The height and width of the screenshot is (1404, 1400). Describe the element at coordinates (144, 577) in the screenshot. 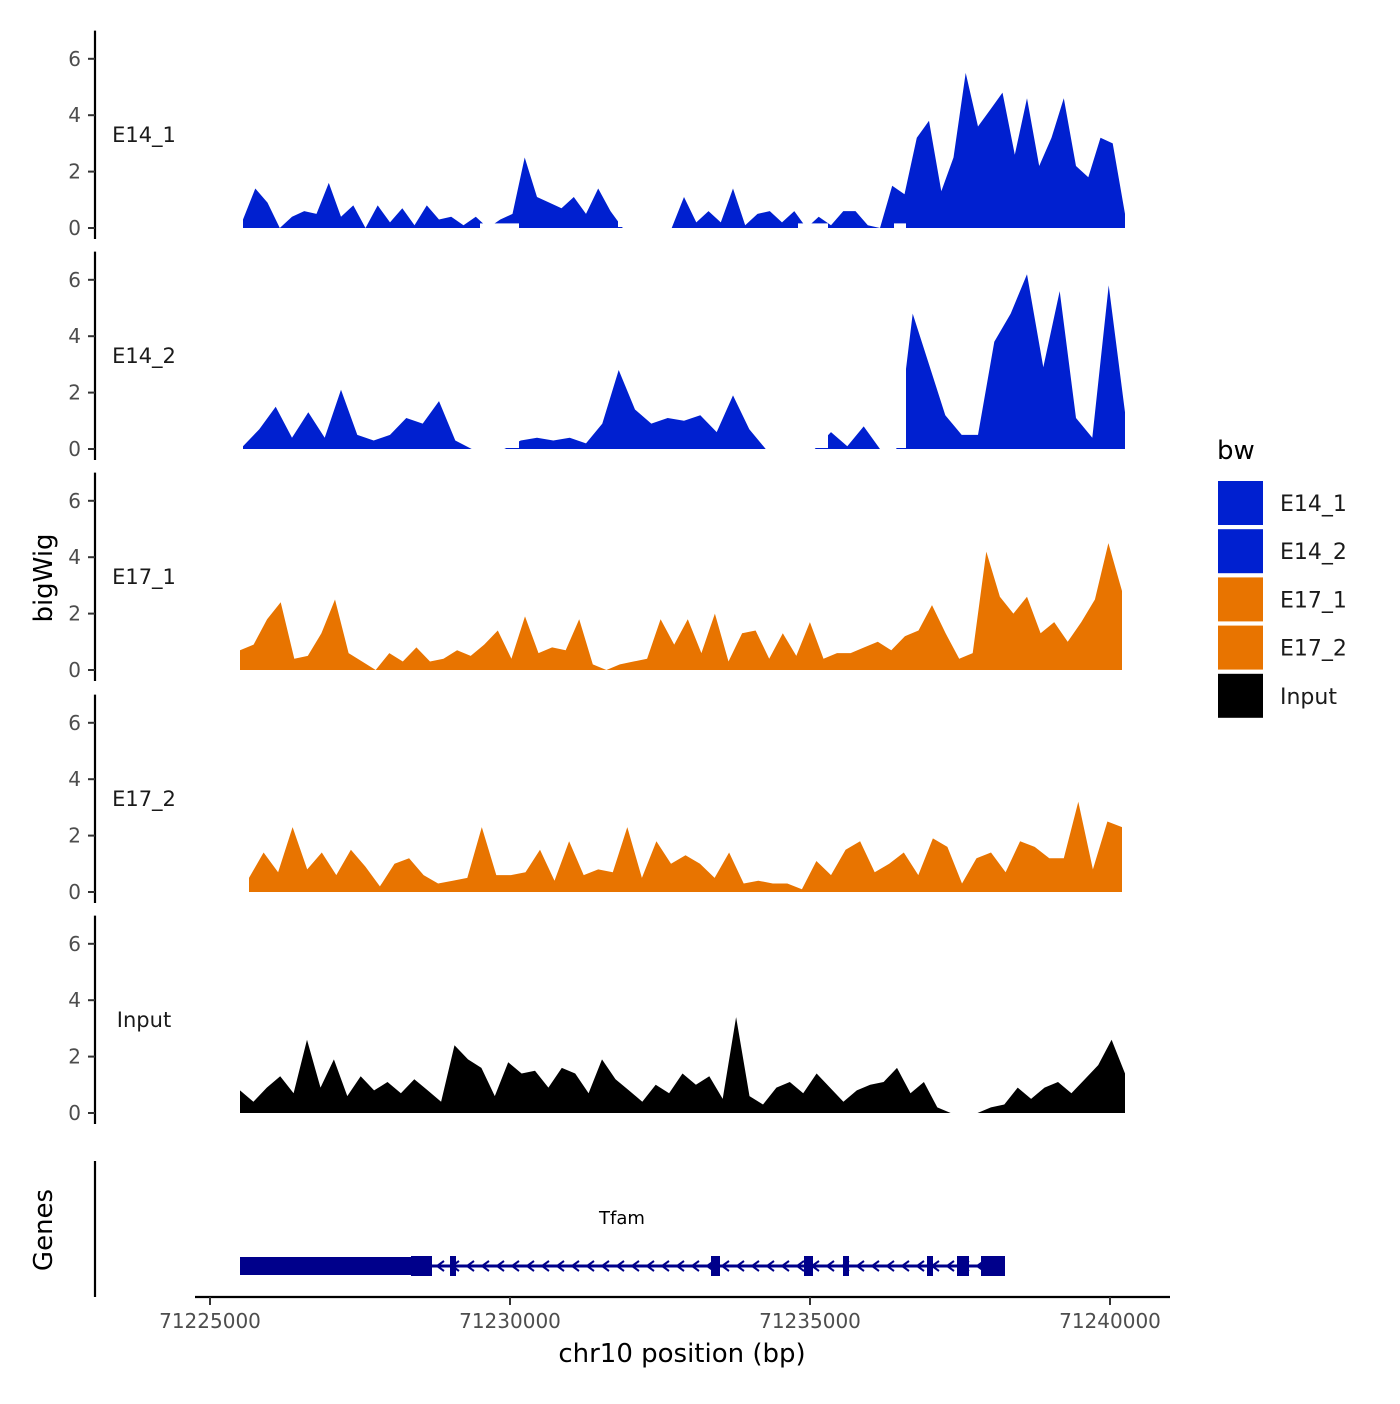

I see `track-label-e17_1: E17_1` at that location.